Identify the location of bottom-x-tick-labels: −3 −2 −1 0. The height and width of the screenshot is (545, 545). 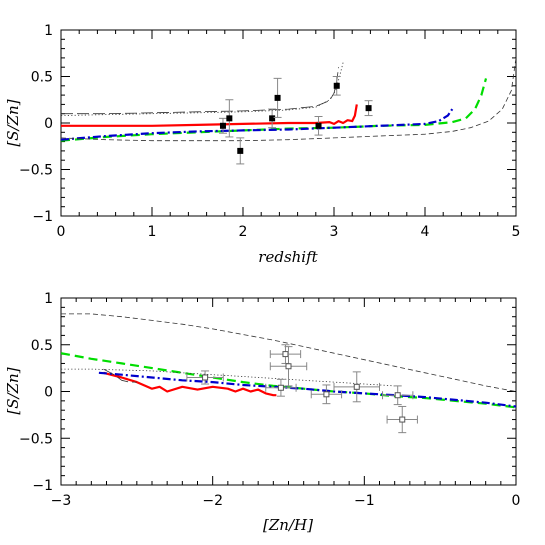
(286, 501).